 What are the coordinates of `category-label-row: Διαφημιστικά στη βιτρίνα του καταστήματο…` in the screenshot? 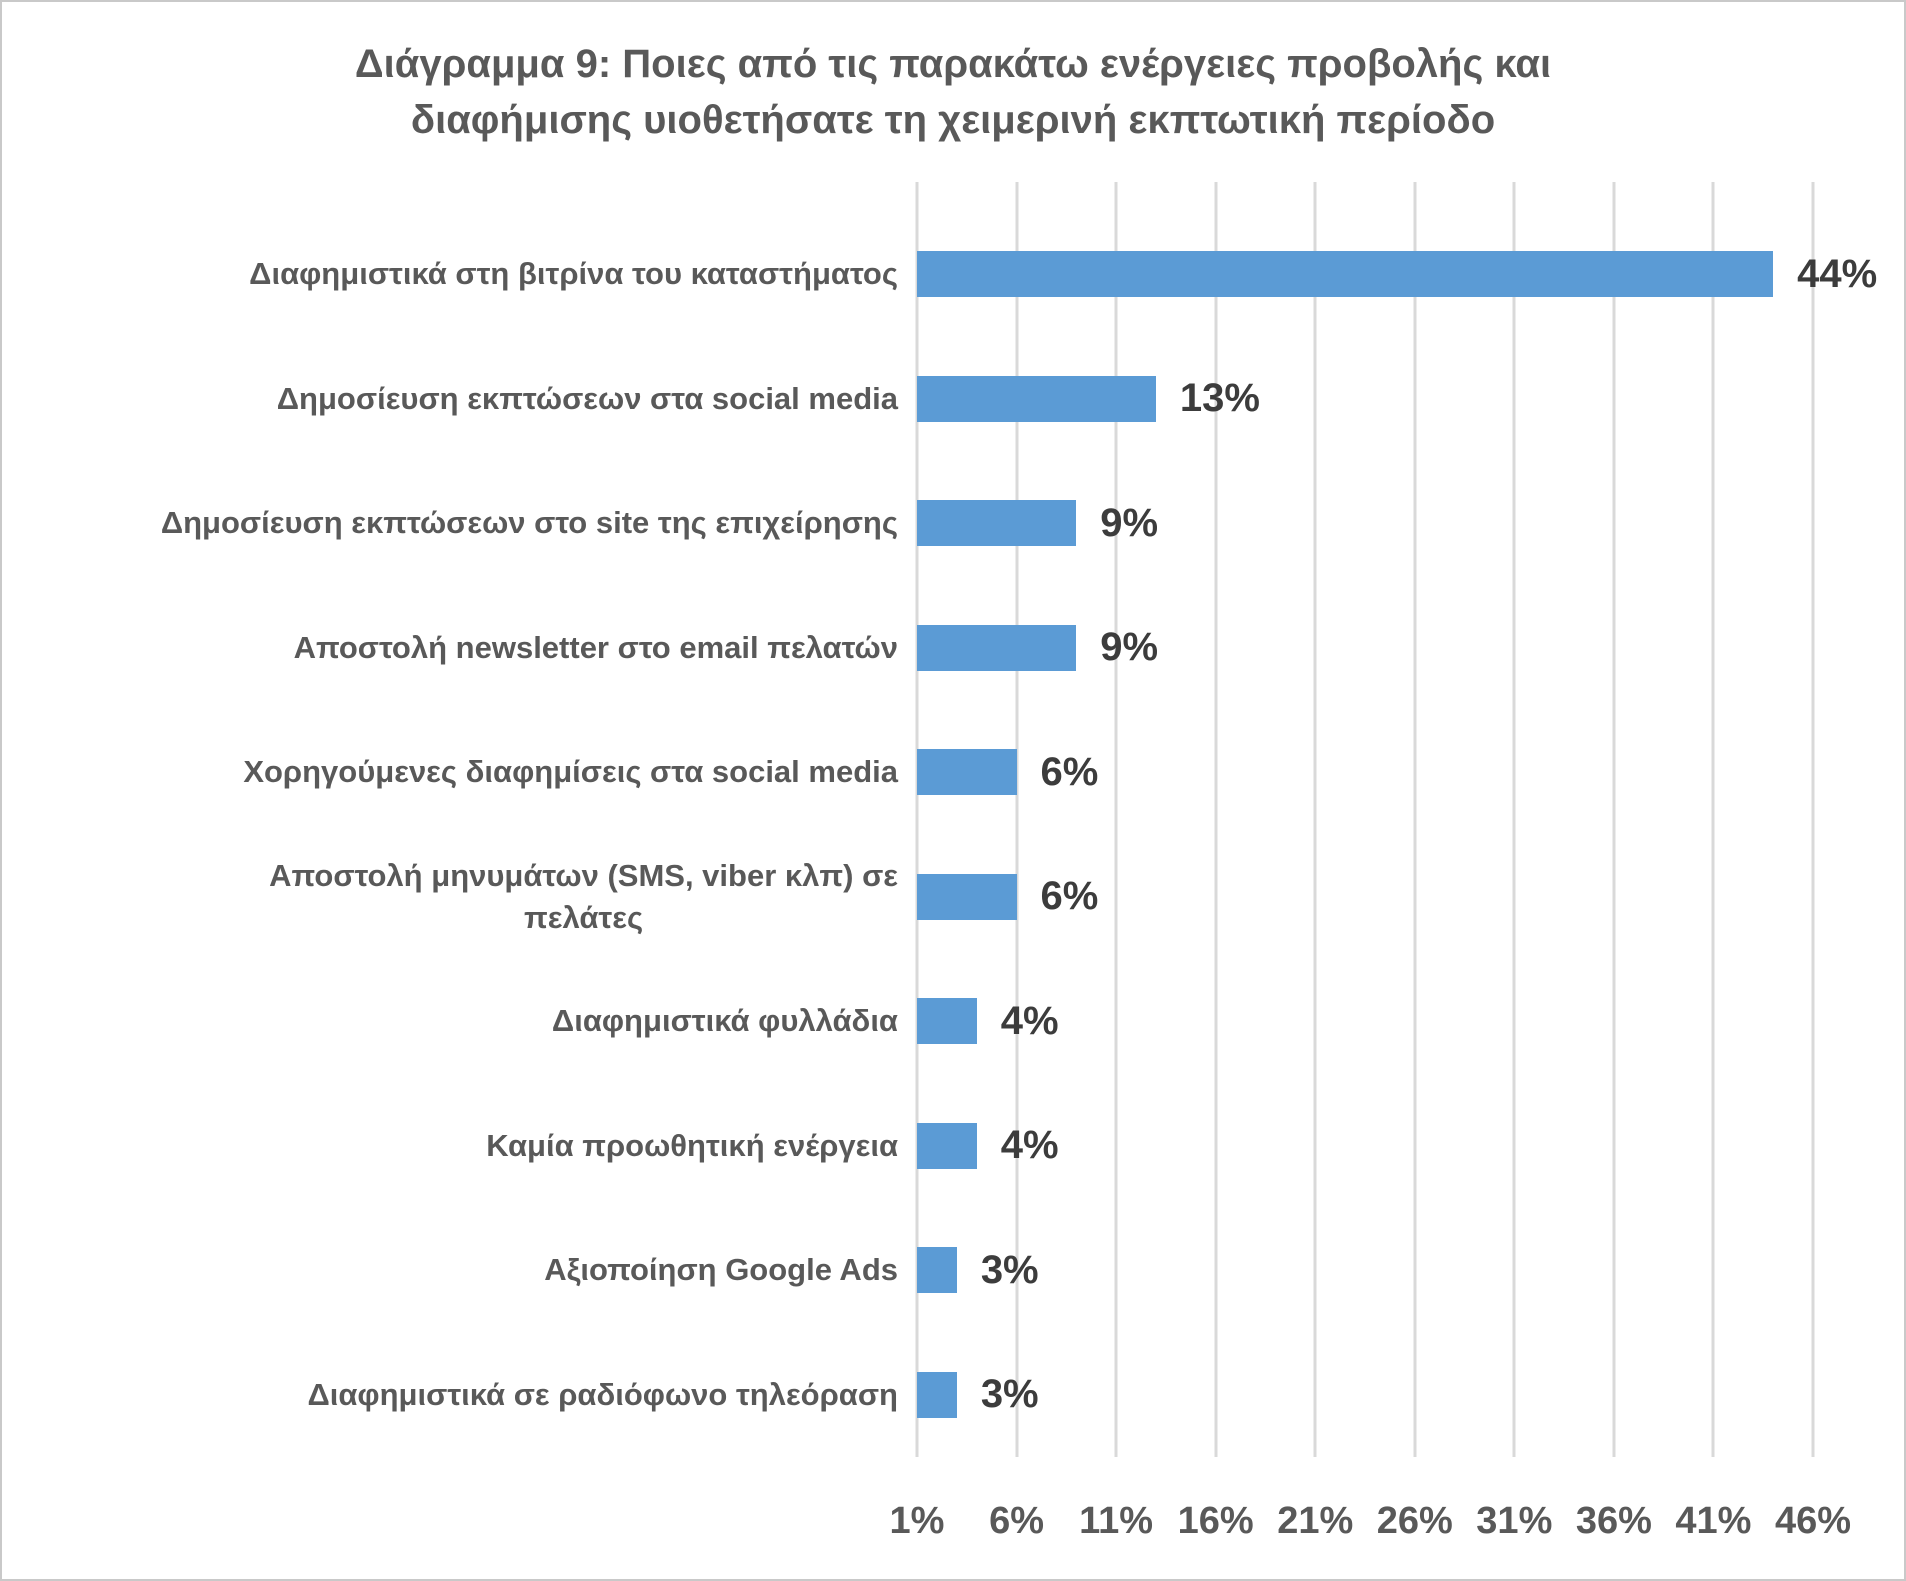 It's located at (458, 274).